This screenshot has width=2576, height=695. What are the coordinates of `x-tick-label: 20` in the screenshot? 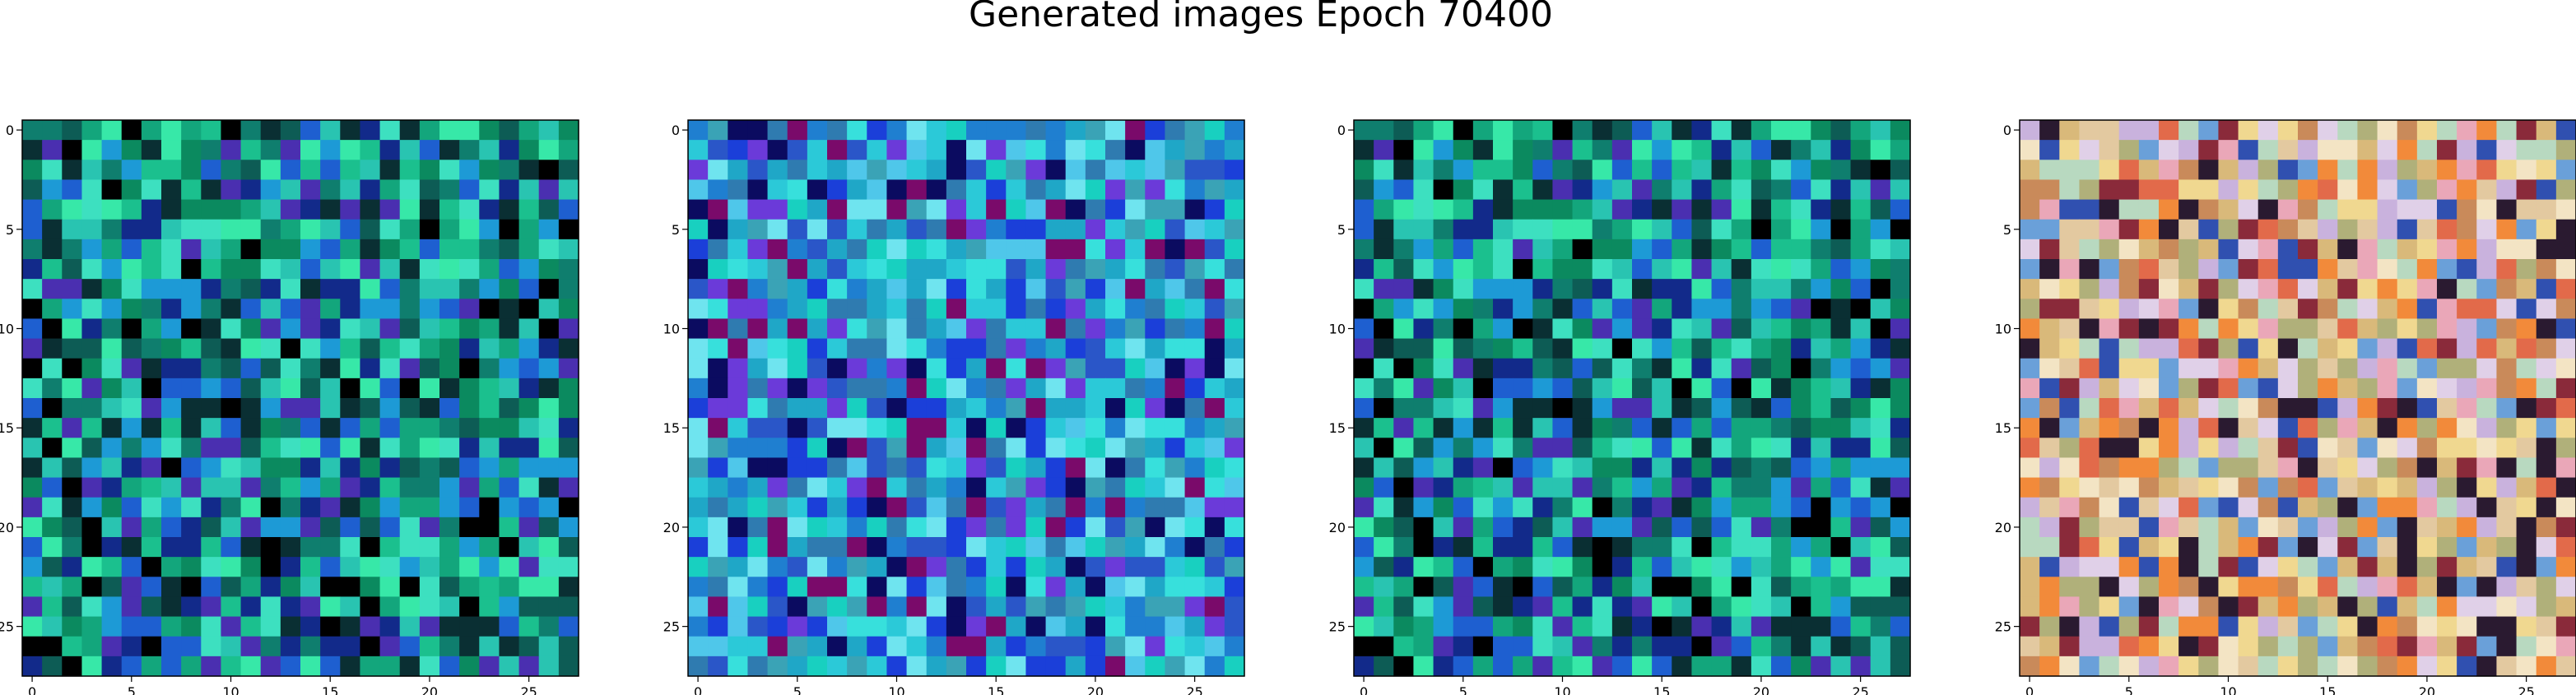 It's located at (2427, 689).